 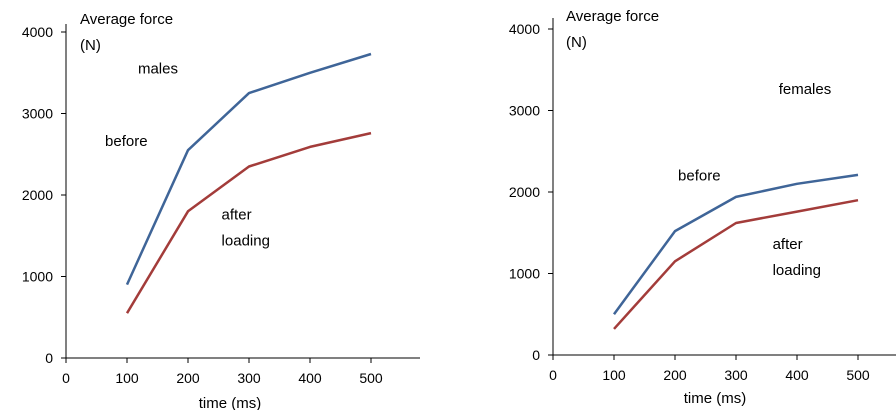 I want to click on series-line-before, so click(x=735, y=244).